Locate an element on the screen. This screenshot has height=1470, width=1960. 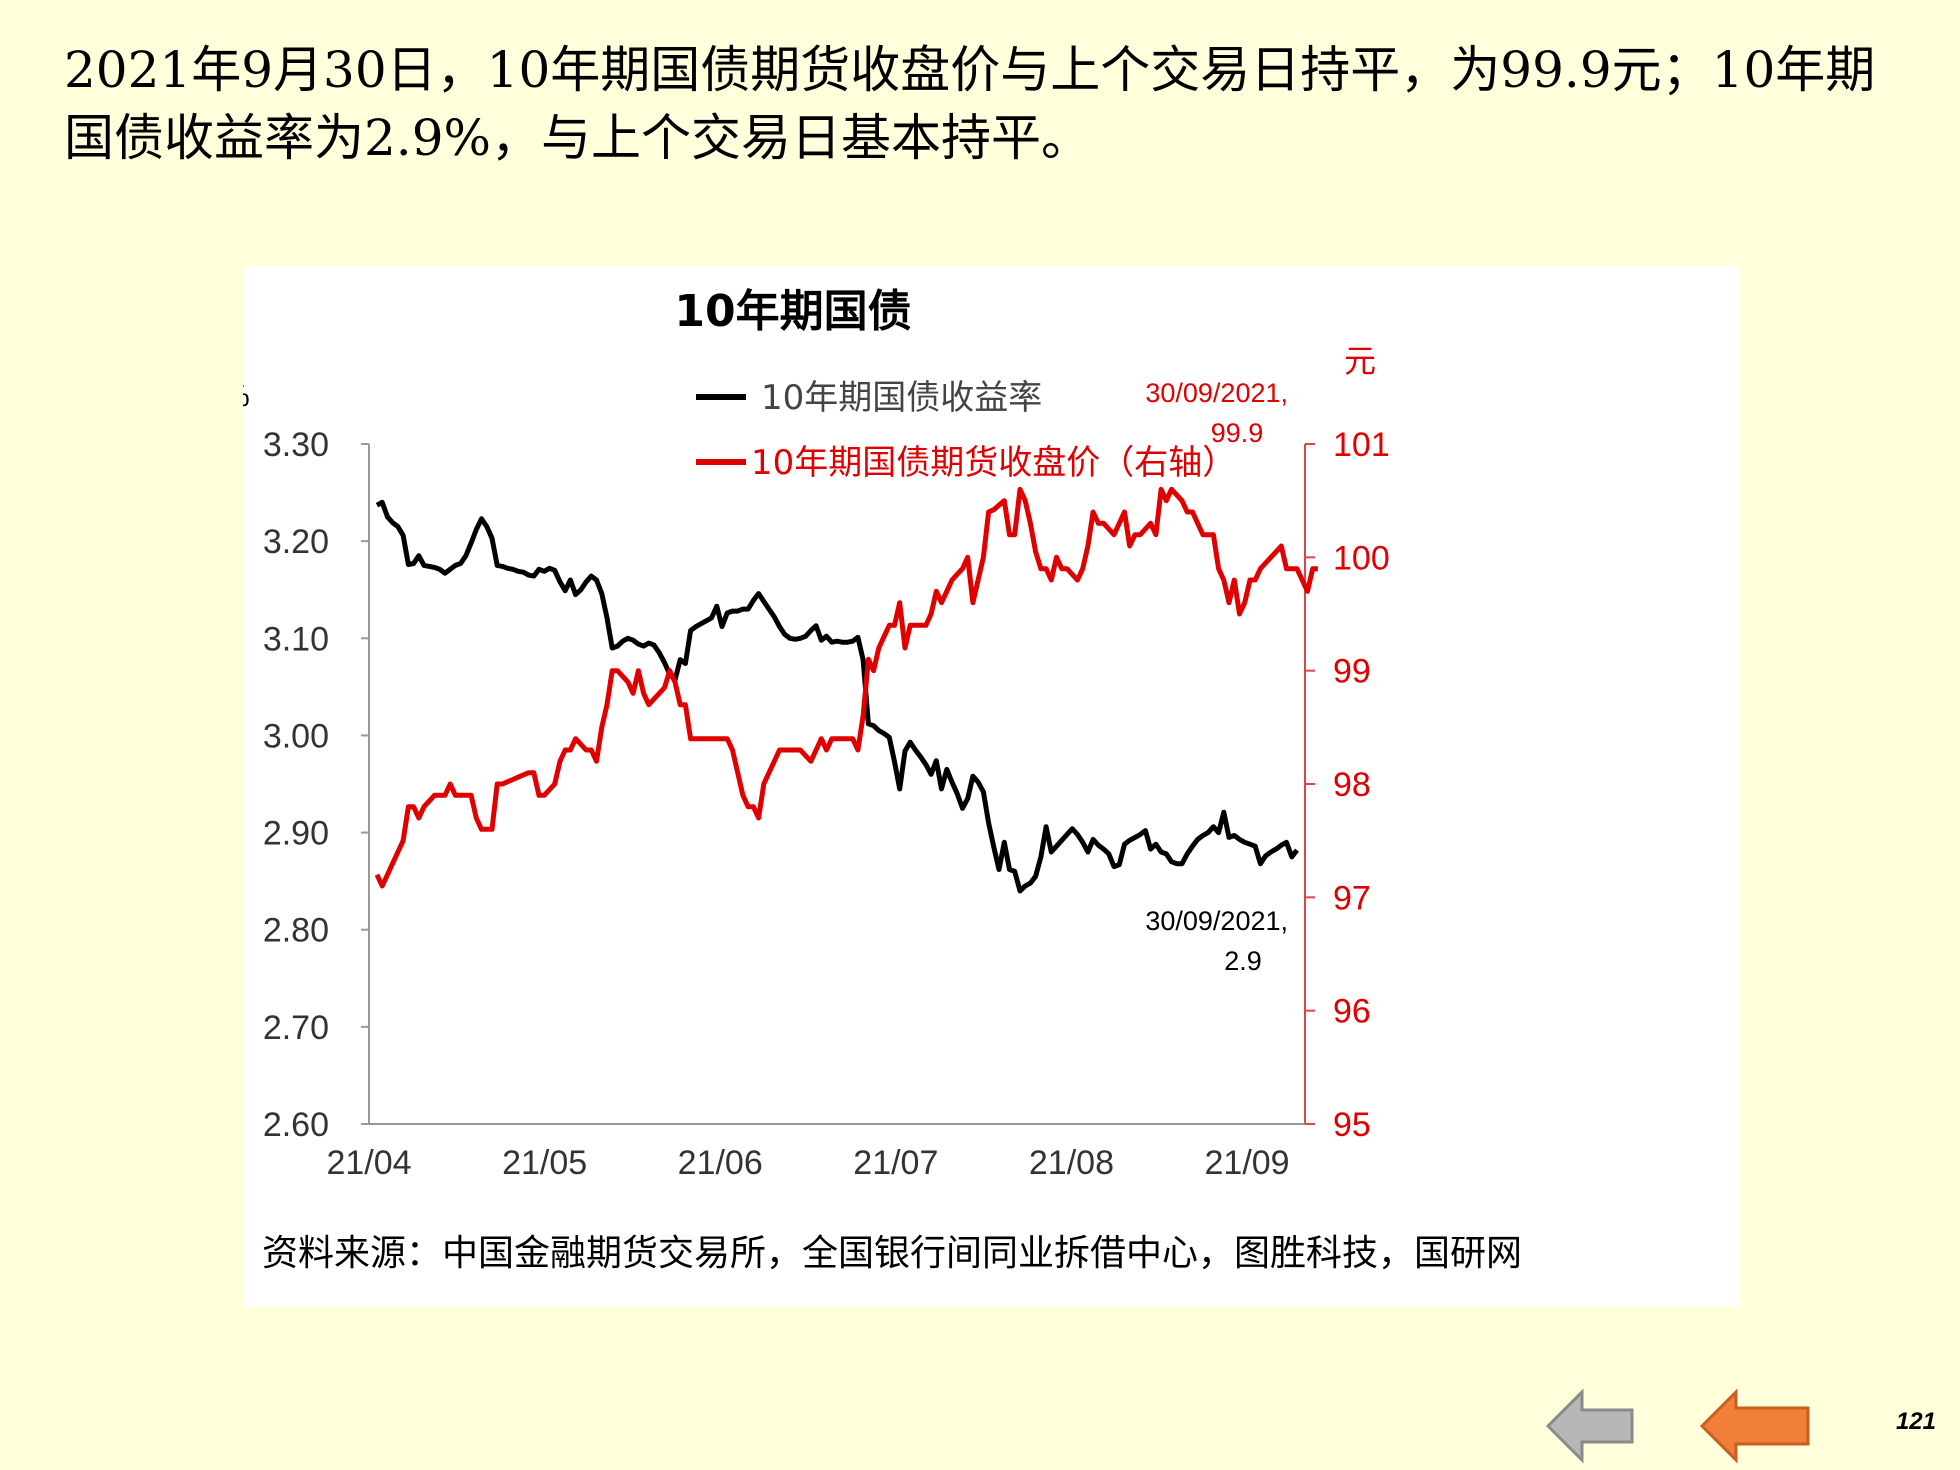
left-tick-label: 3.00 is located at coordinates (296, 736).